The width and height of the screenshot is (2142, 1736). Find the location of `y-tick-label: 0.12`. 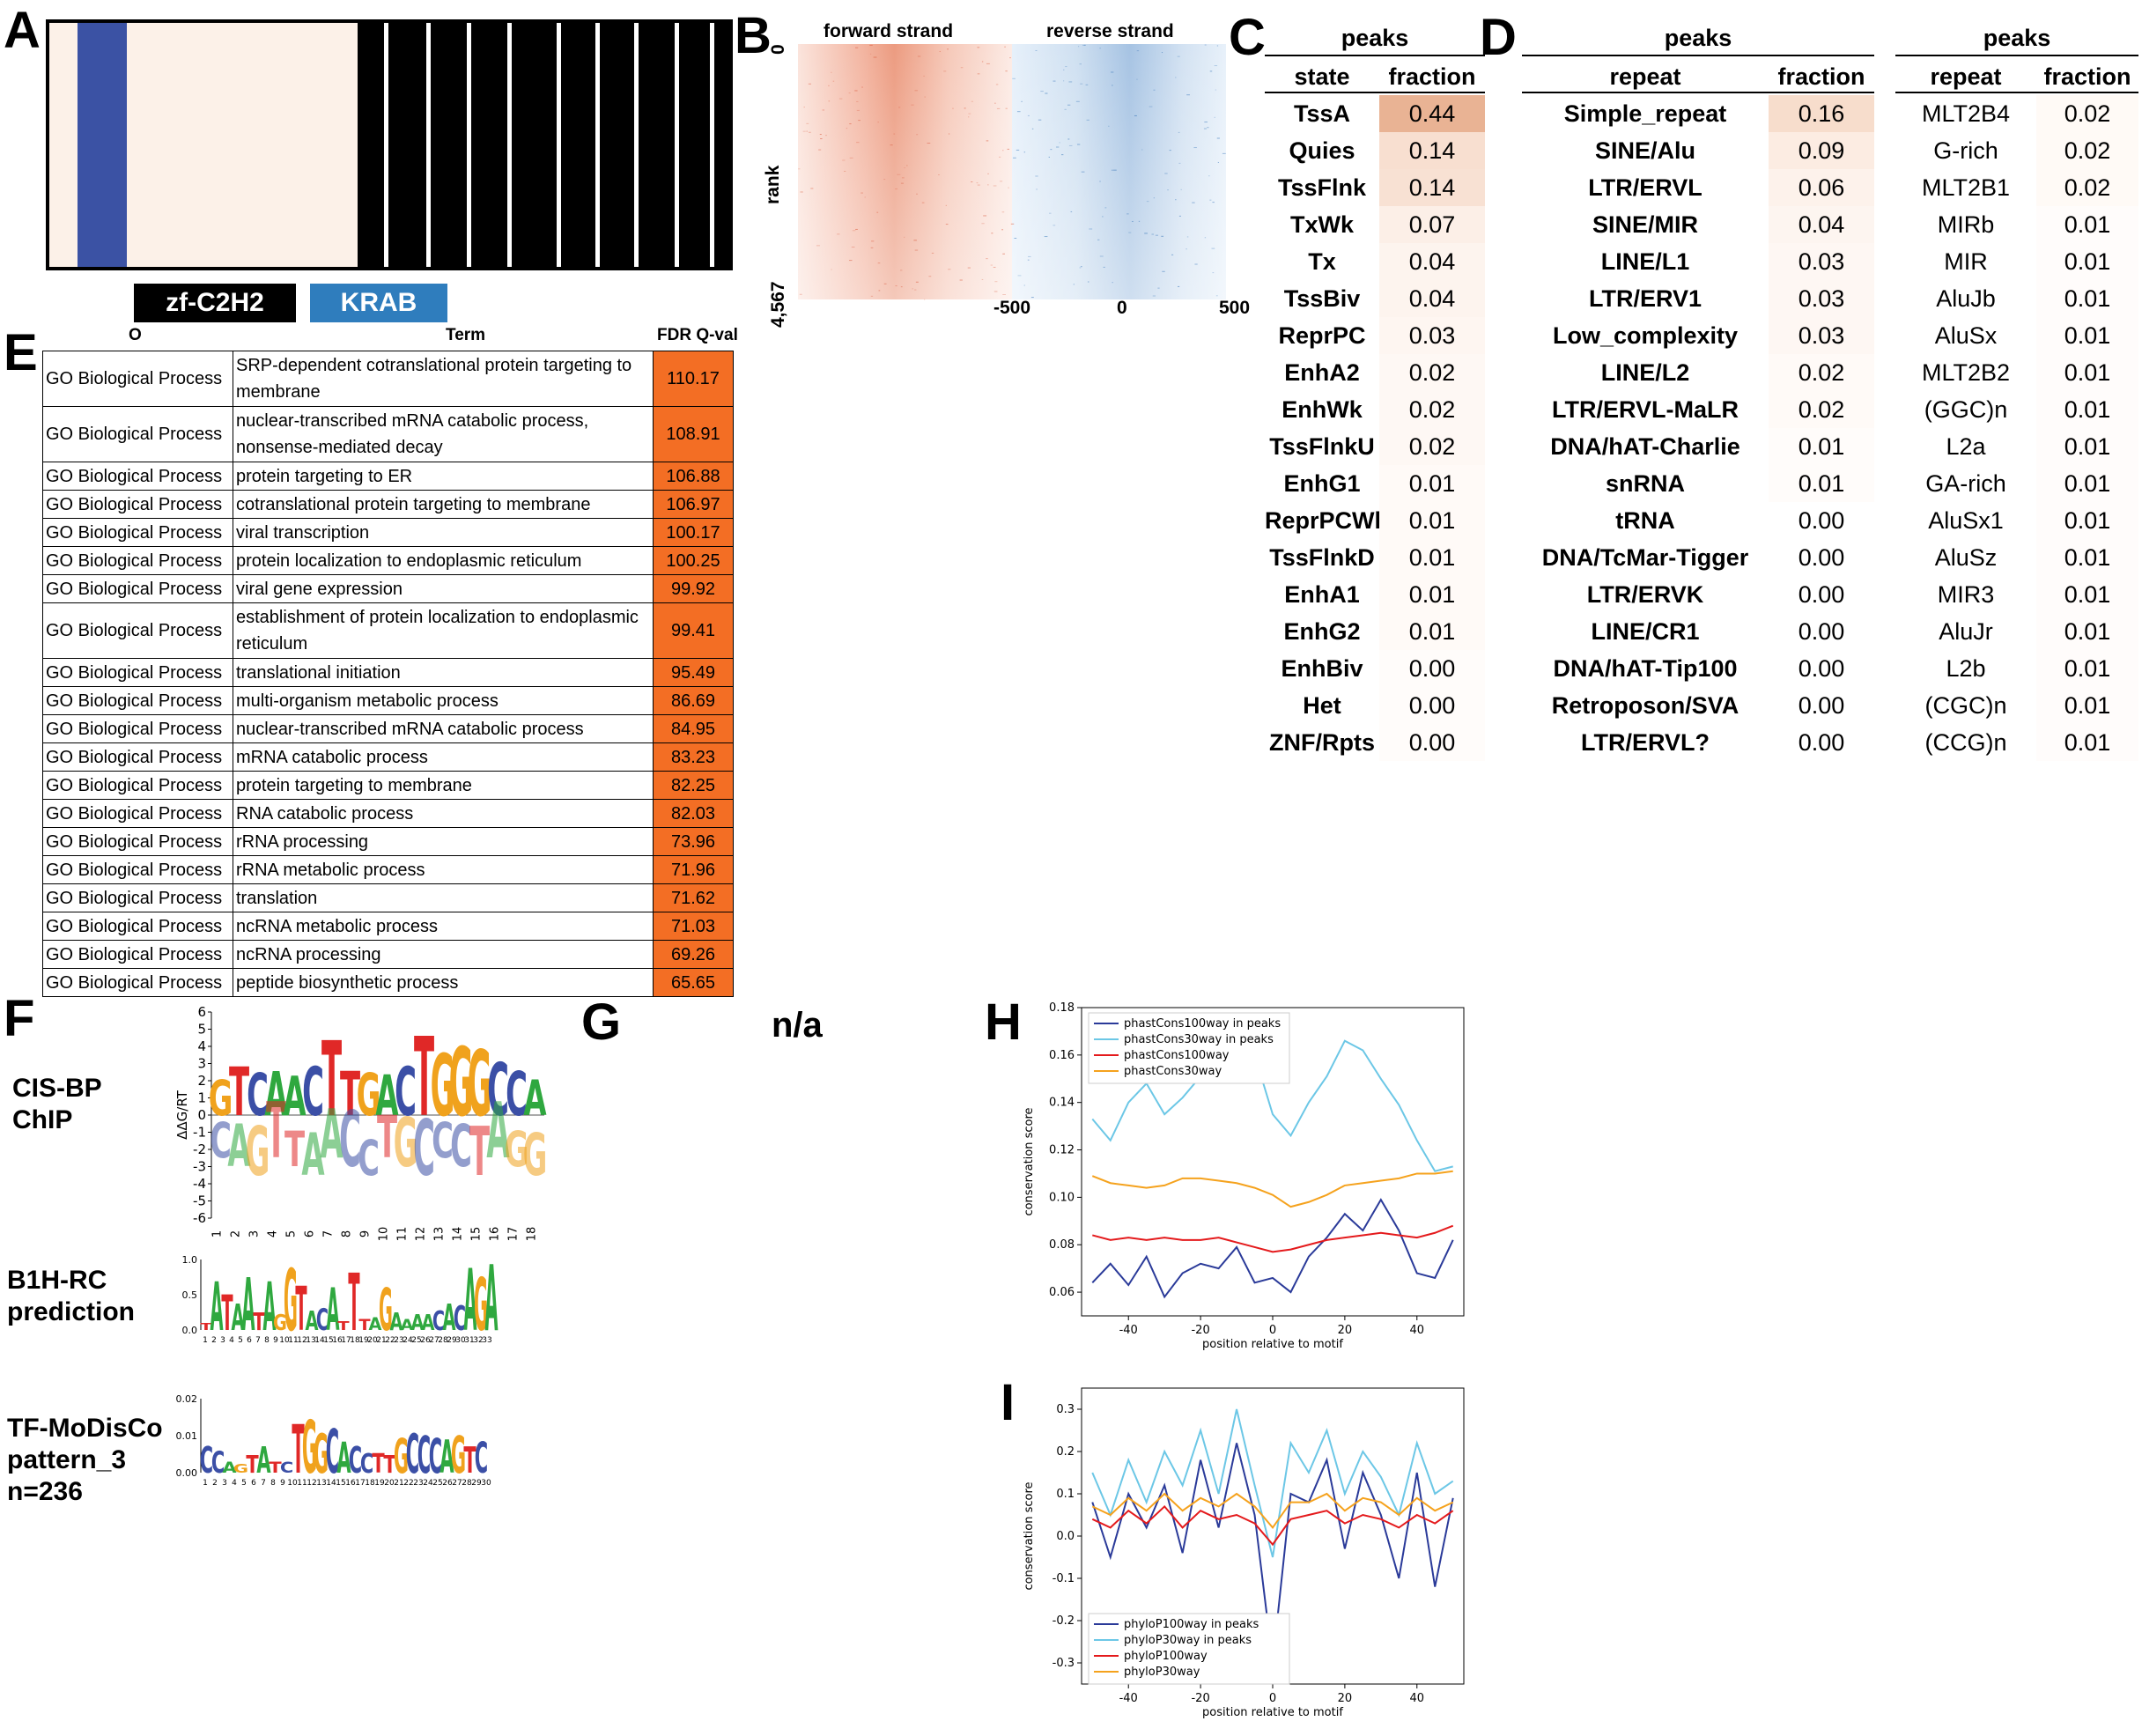

y-tick-label: 0.12 is located at coordinates (1062, 1150).